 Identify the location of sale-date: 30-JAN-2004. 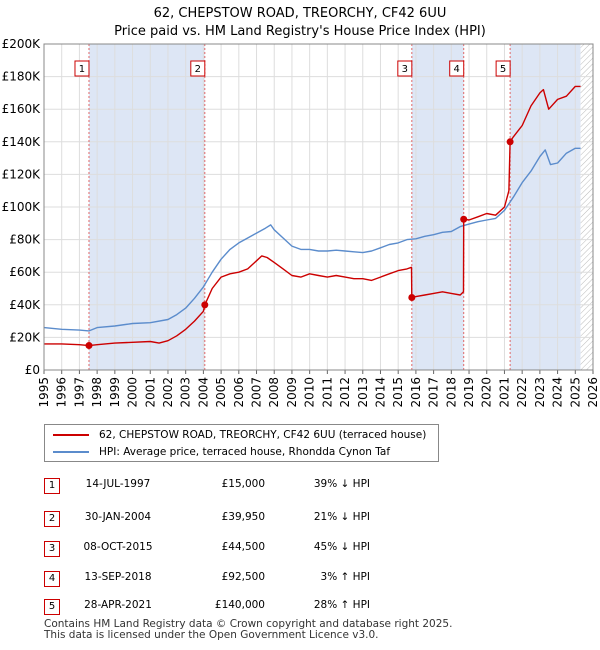
(118, 517).